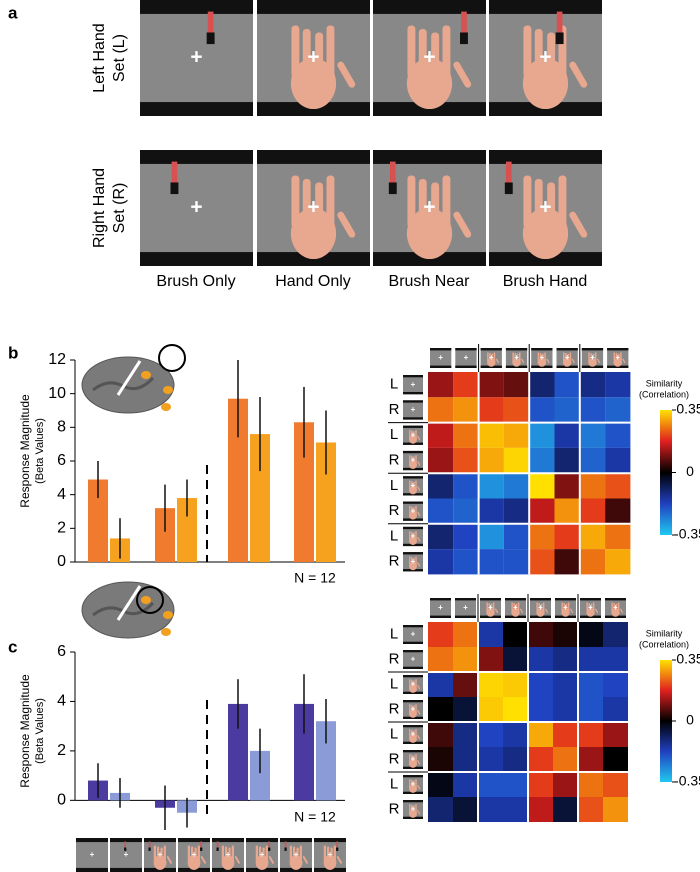 The width and height of the screenshot is (700, 872). Describe the element at coordinates (99, 57) in the screenshot. I see `row-label: Left Hand` at that location.